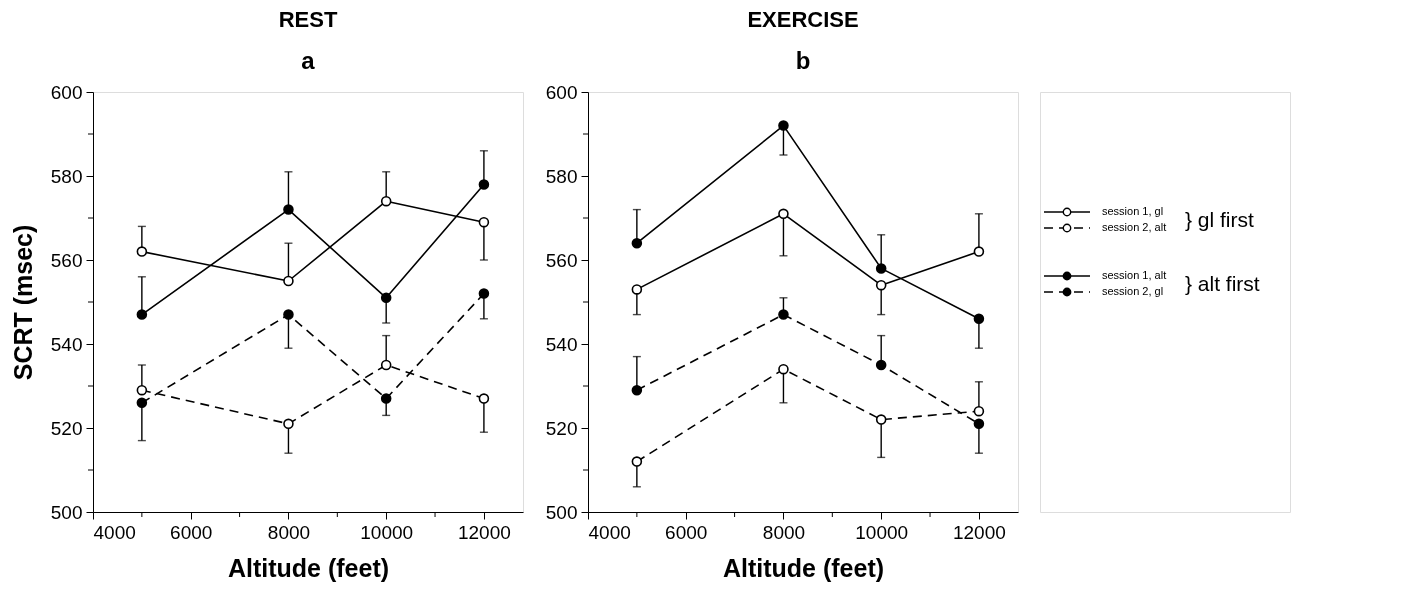  What do you see at coordinates (1133, 291) in the screenshot?
I see `legend-label: session 2, gl` at bounding box center [1133, 291].